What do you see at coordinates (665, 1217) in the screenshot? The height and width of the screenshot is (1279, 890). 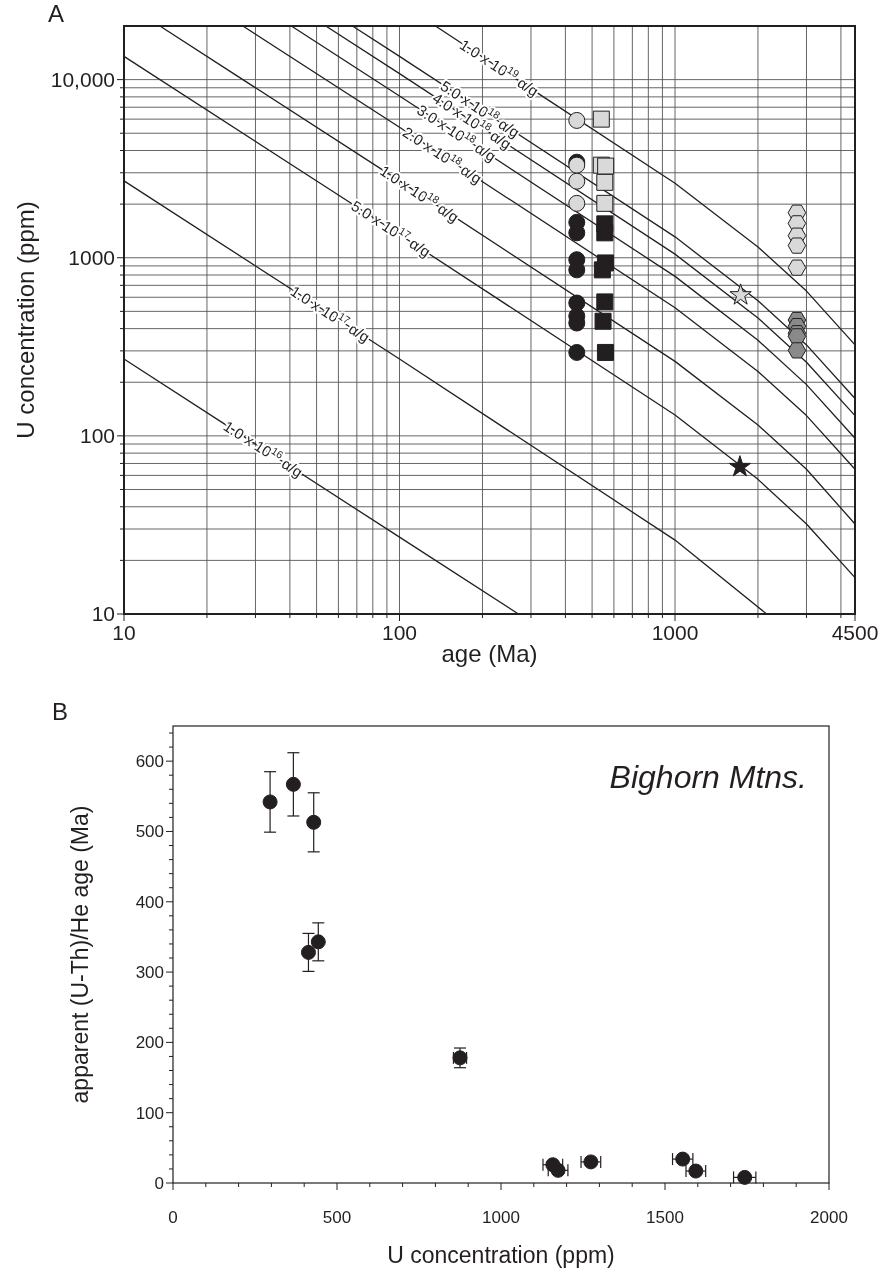 I see `x-tick-label: 1500` at bounding box center [665, 1217].